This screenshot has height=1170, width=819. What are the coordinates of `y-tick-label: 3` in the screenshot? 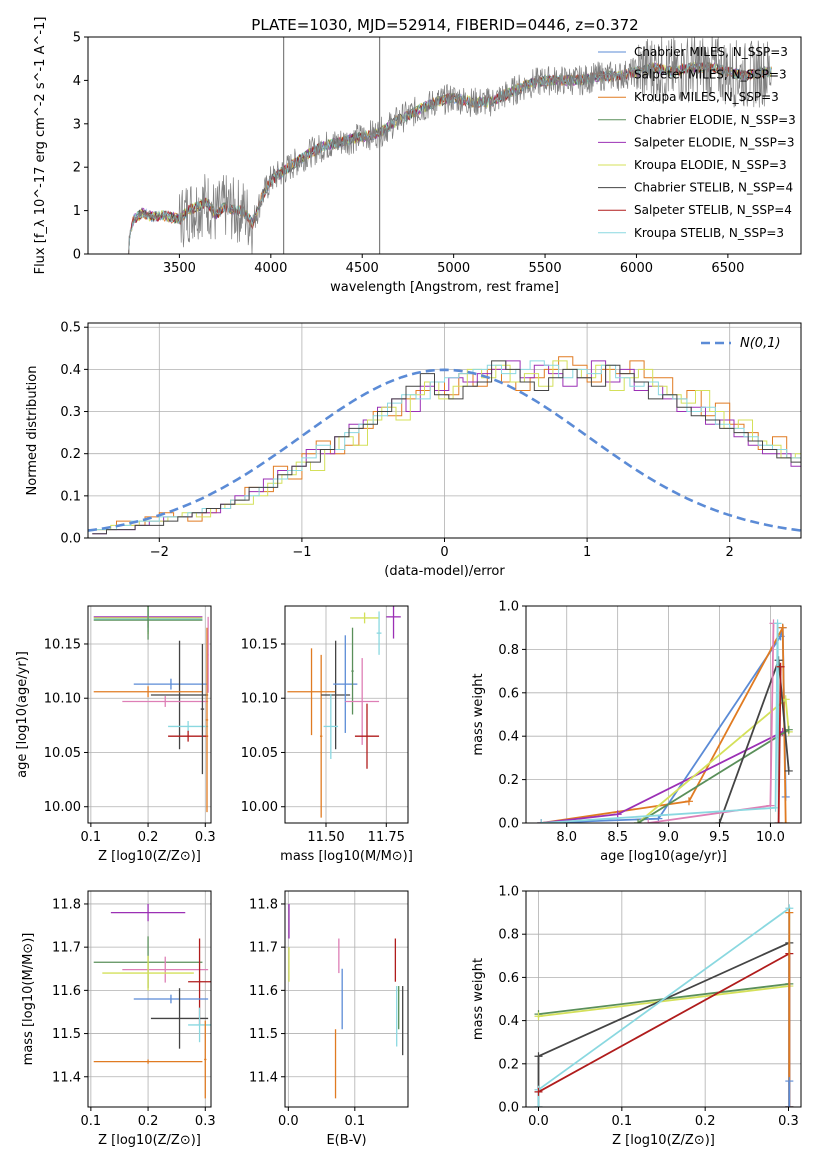 It's located at (77, 124).